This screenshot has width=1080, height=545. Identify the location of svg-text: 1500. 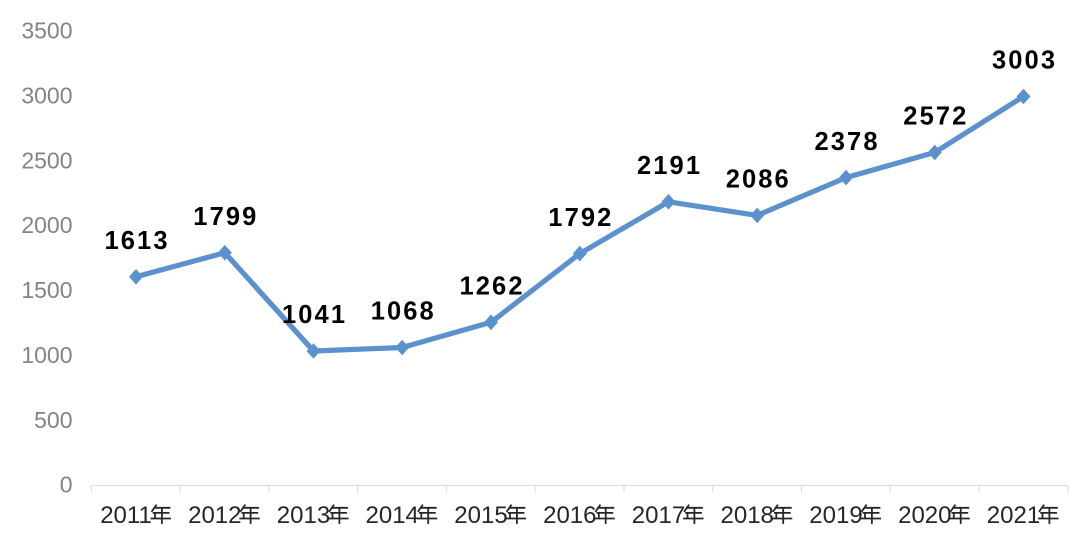
(46, 290).